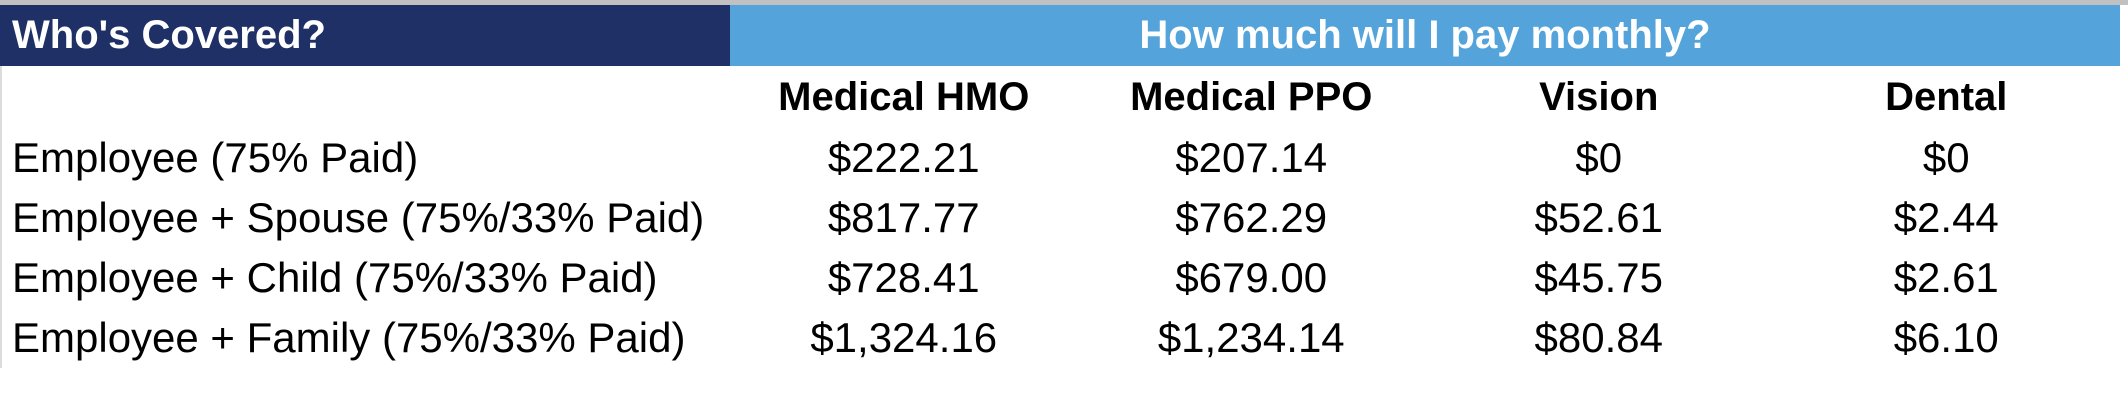 This screenshot has width=2128, height=408. I want to click on row-label-employee: Employee (75% Paid), so click(215, 157).